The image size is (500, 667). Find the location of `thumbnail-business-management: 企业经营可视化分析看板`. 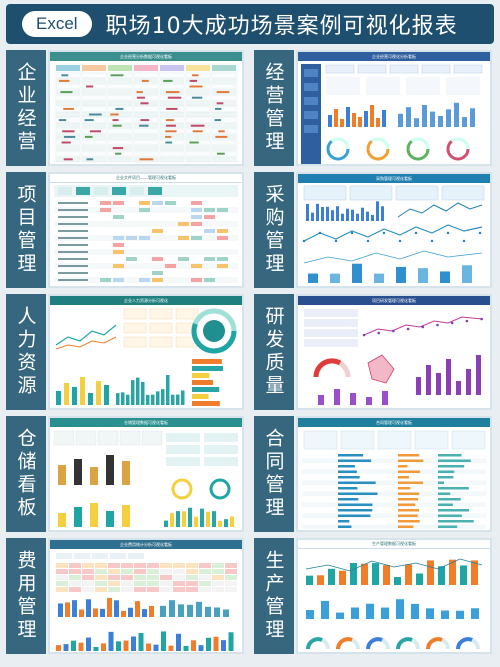

thumbnail-business-management: 企业经营可视化分析看板 is located at coordinates (394, 108).